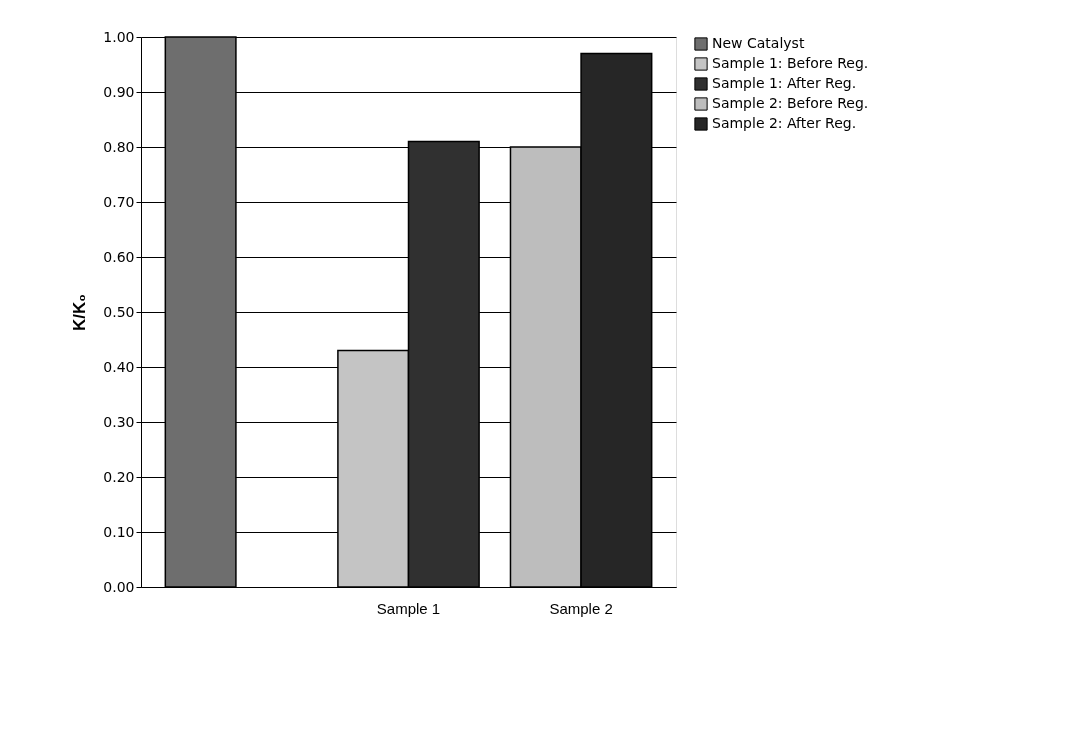 The width and height of the screenshot is (1085, 734). I want to click on legend-label: Sample 1: Before Reg., so click(790, 63).